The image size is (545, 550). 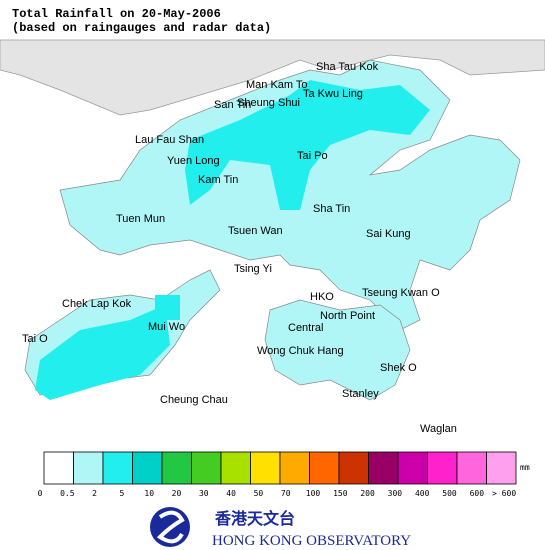 I want to click on place-label: Lau Fau Shan, so click(x=169, y=140).